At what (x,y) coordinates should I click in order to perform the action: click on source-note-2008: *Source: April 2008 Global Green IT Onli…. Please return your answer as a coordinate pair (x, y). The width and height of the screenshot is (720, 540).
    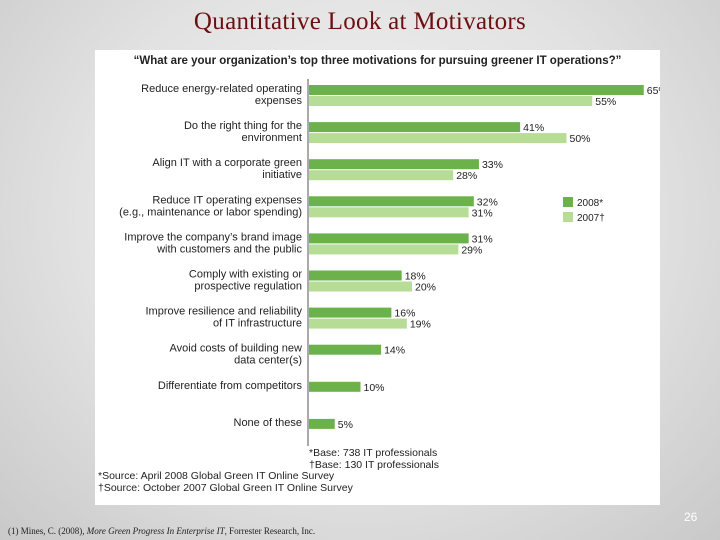
    Looking at the image, I should click on (216, 476).